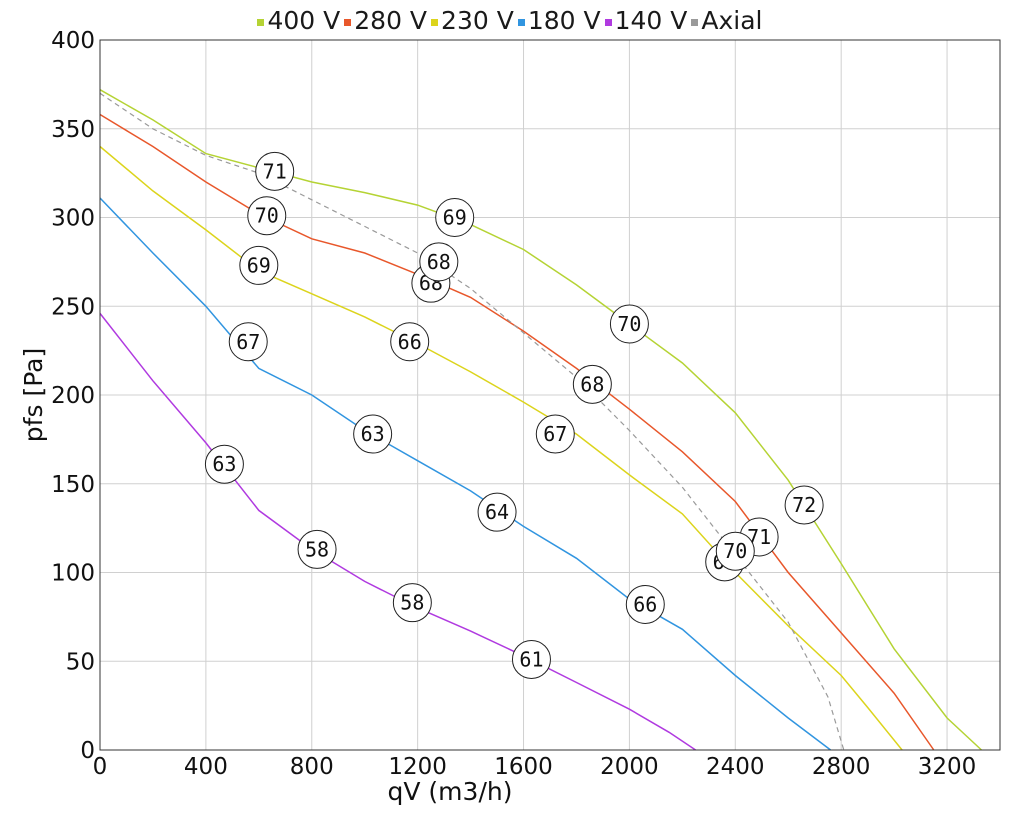  I want to click on data-label: 64, so click(497, 512).